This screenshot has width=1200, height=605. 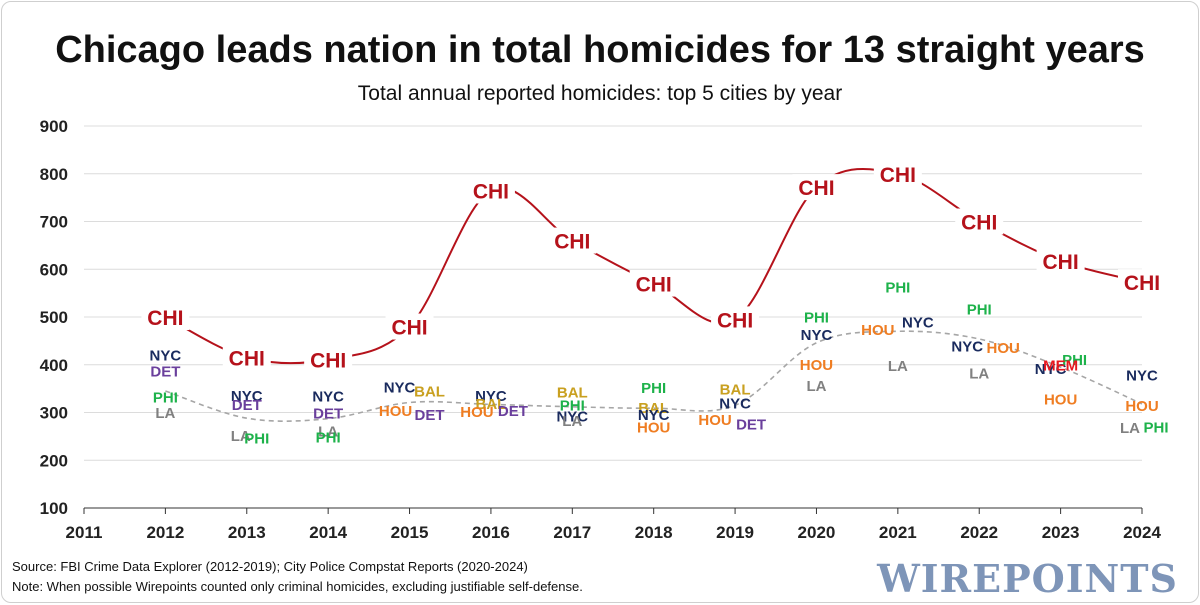 I want to click on y-tick-label: 400, so click(x=54, y=365).